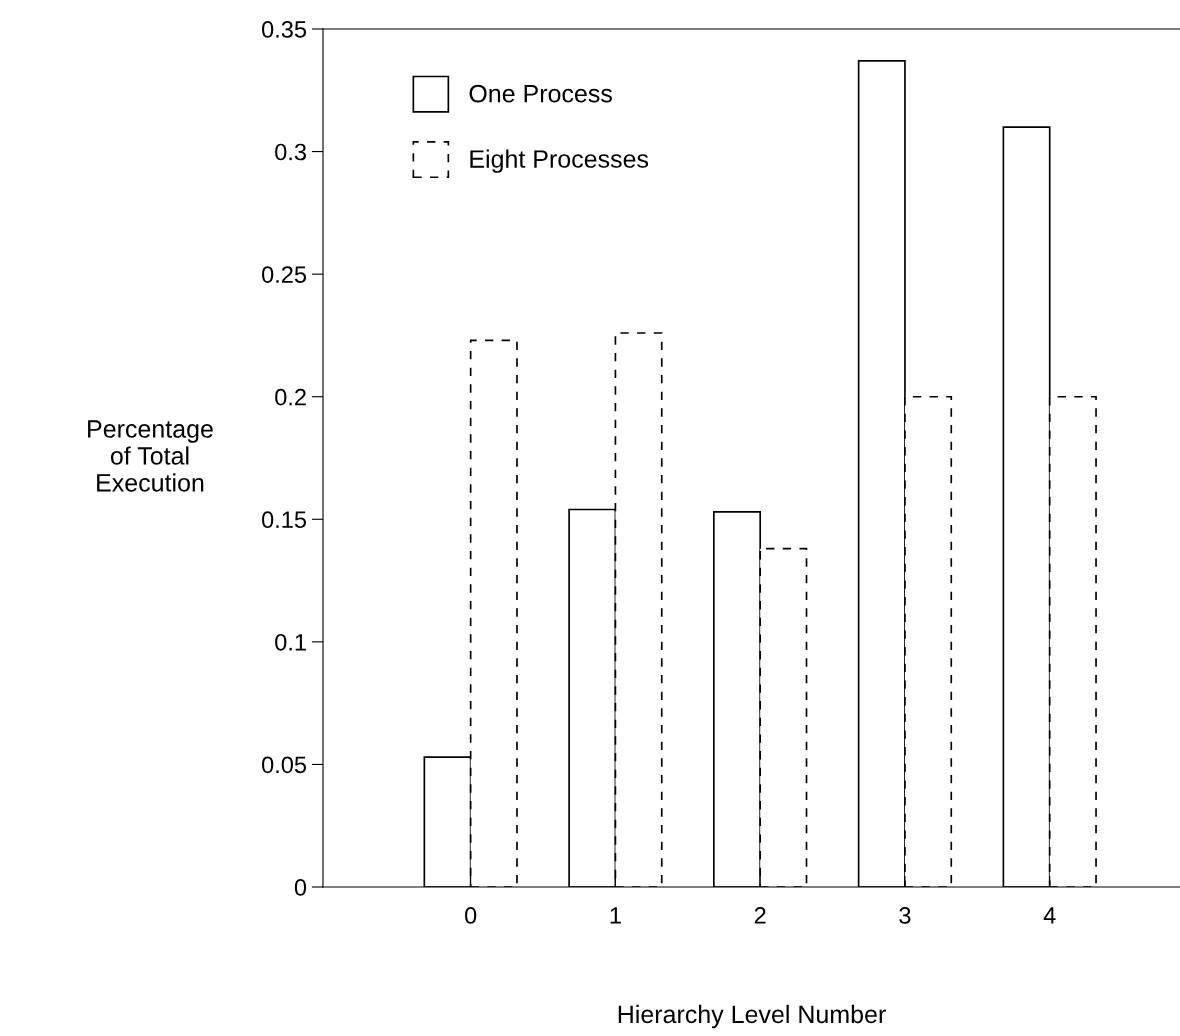 Image resolution: width=1180 pixels, height=1036 pixels. I want to click on y-tick-label: 0.1, so click(290, 642).